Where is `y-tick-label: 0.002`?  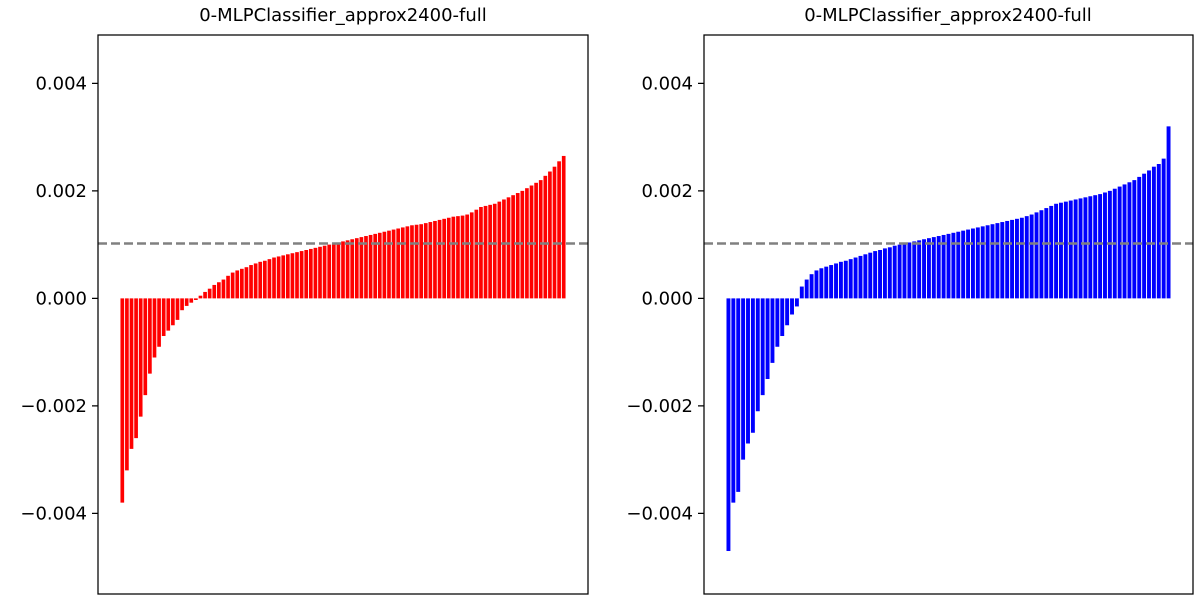
y-tick-label: 0.002 is located at coordinates (61, 191).